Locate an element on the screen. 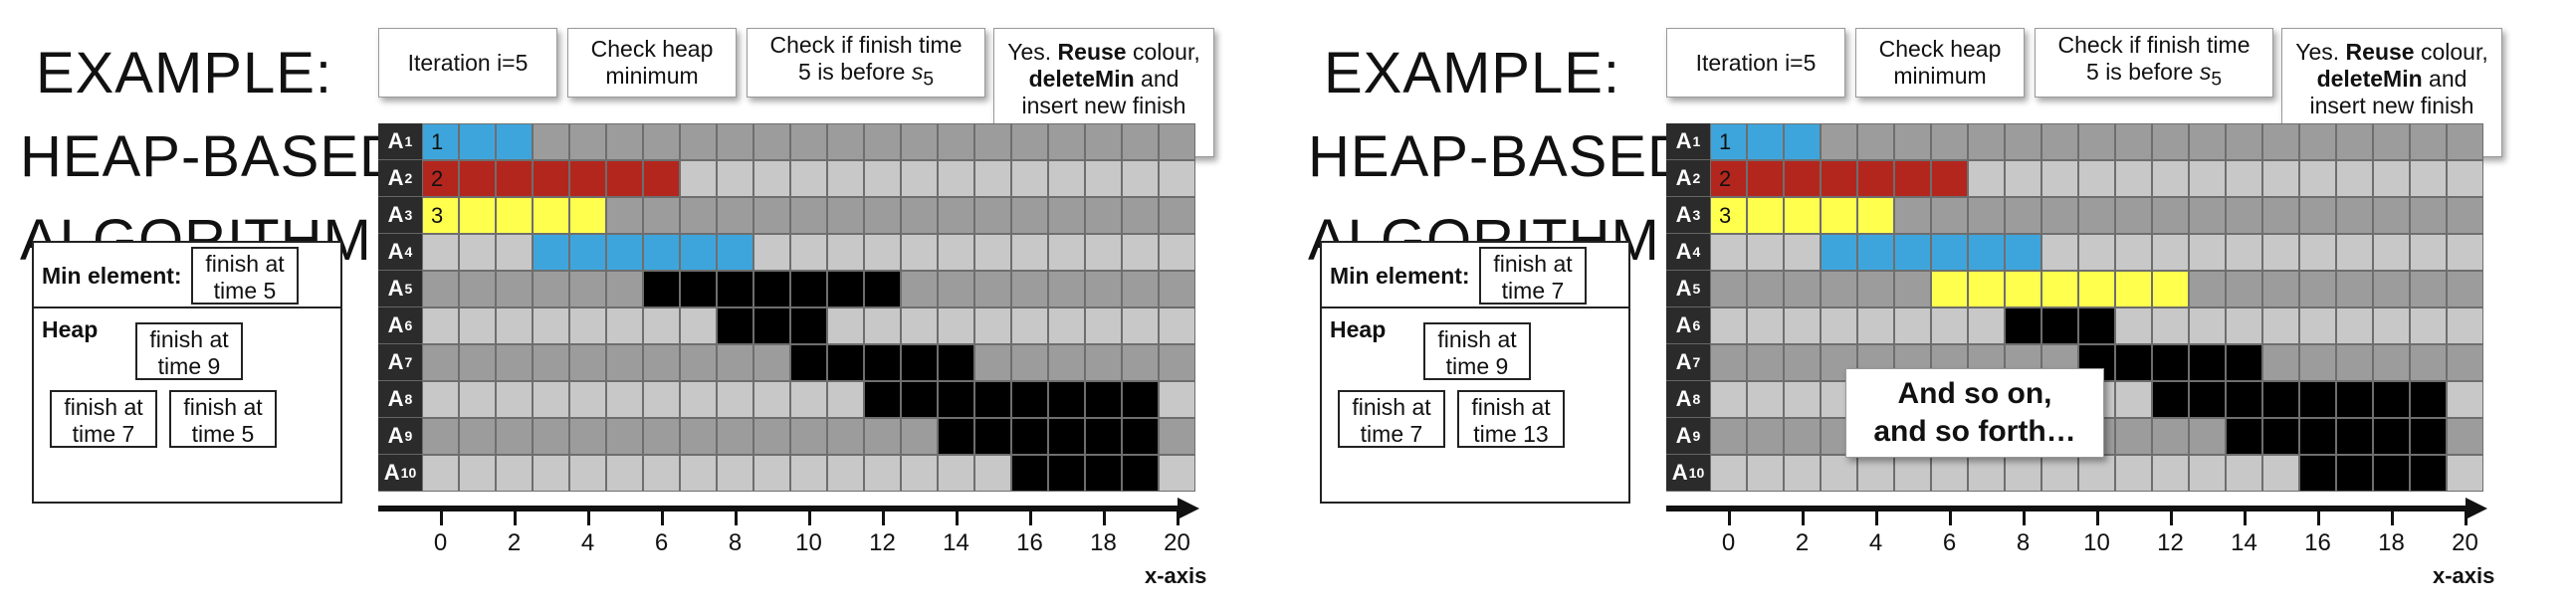  x-tick-label: 18 is located at coordinates (2391, 542).